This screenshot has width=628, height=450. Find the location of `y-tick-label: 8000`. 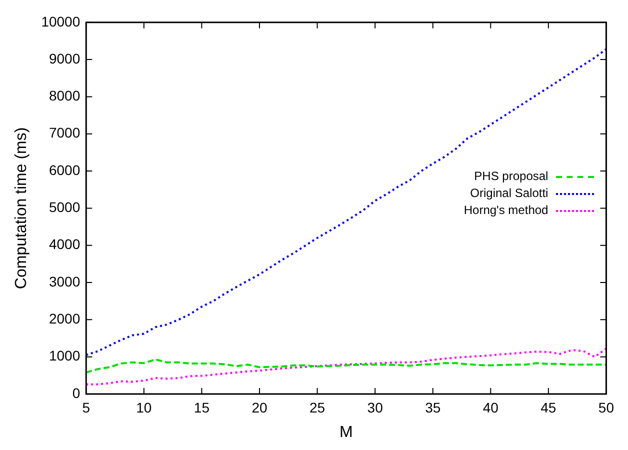

y-tick-label: 8000 is located at coordinates (64, 96).